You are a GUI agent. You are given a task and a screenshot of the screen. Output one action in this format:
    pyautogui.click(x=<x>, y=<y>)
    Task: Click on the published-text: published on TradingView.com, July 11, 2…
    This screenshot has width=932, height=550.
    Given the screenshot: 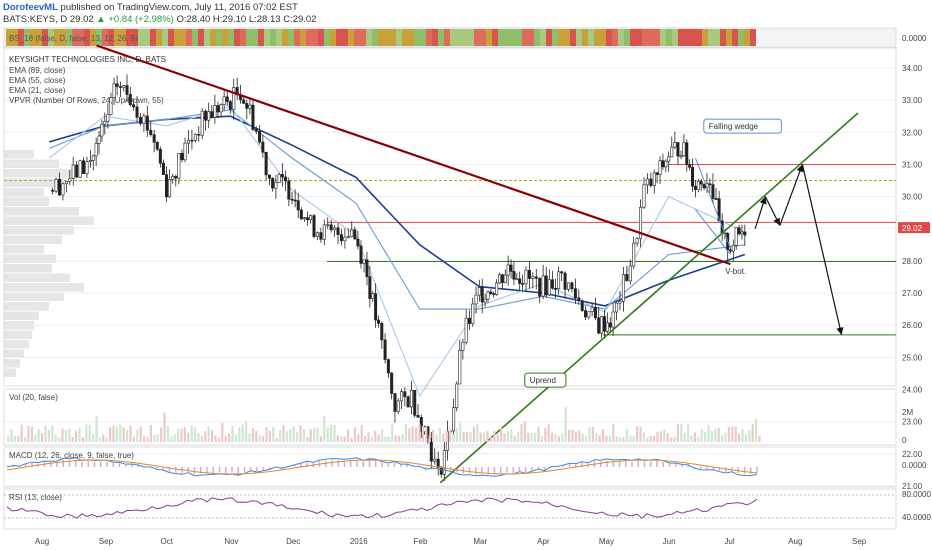 What is the action you would take?
    pyautogui.click(x=179, y=7)
    